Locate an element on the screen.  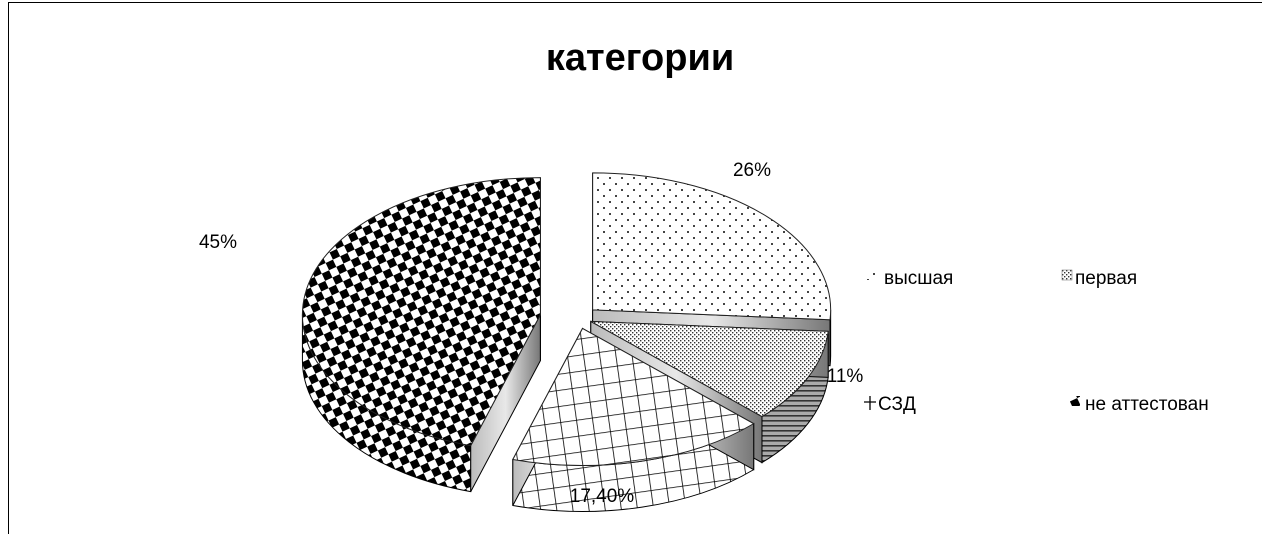
data-label: 26% is located at coordinates (752, 170).